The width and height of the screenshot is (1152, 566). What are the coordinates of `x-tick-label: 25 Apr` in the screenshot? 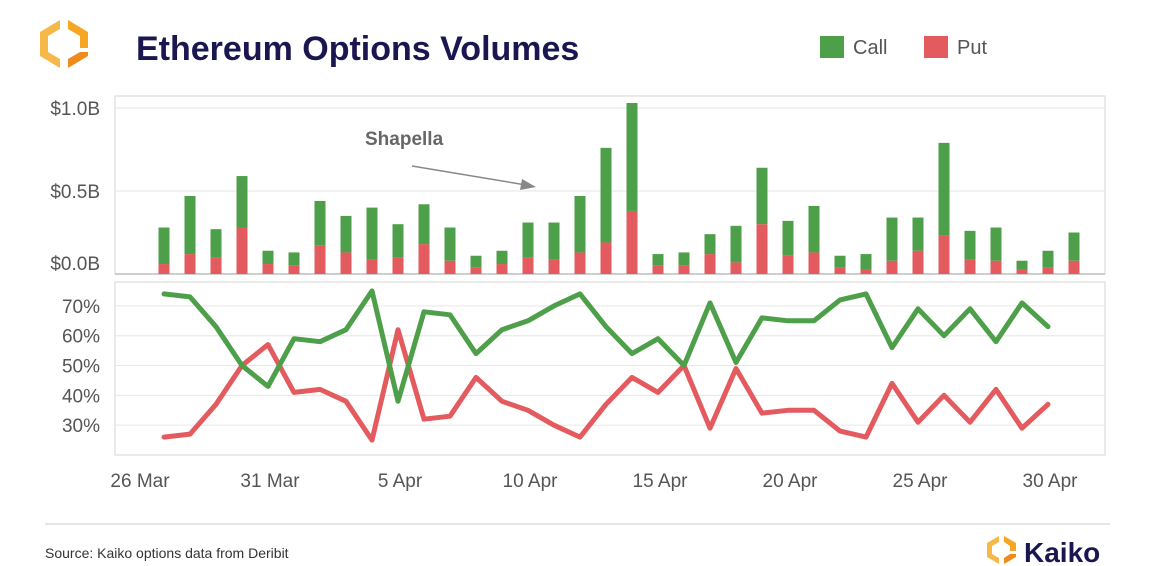 It's located at (921, 481).